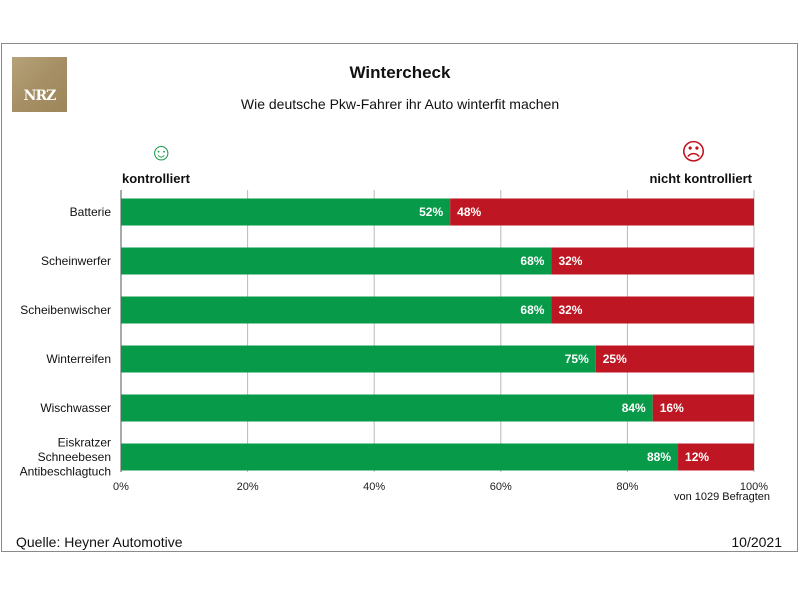  Describe the element at coordinates (721, 497) in the screenshot. I see `sample-note: von 1029 Befragten` at that location.